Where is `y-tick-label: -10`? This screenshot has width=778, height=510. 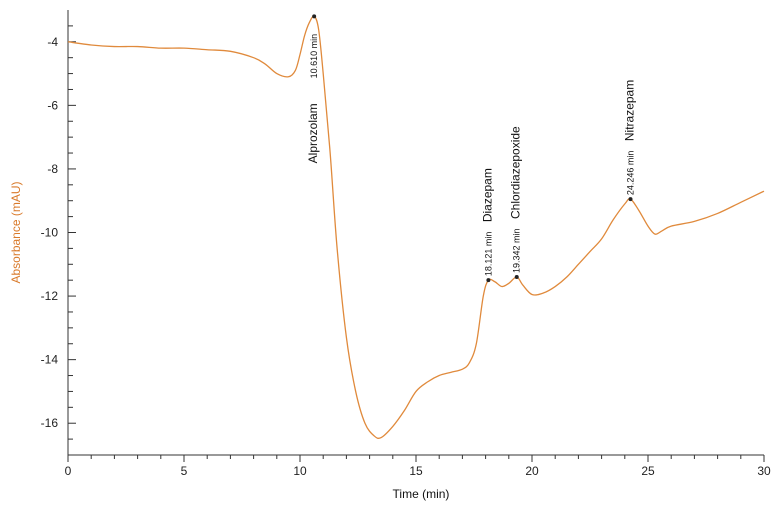
y-tick-label: -10 is located at coordinates (50, 233).